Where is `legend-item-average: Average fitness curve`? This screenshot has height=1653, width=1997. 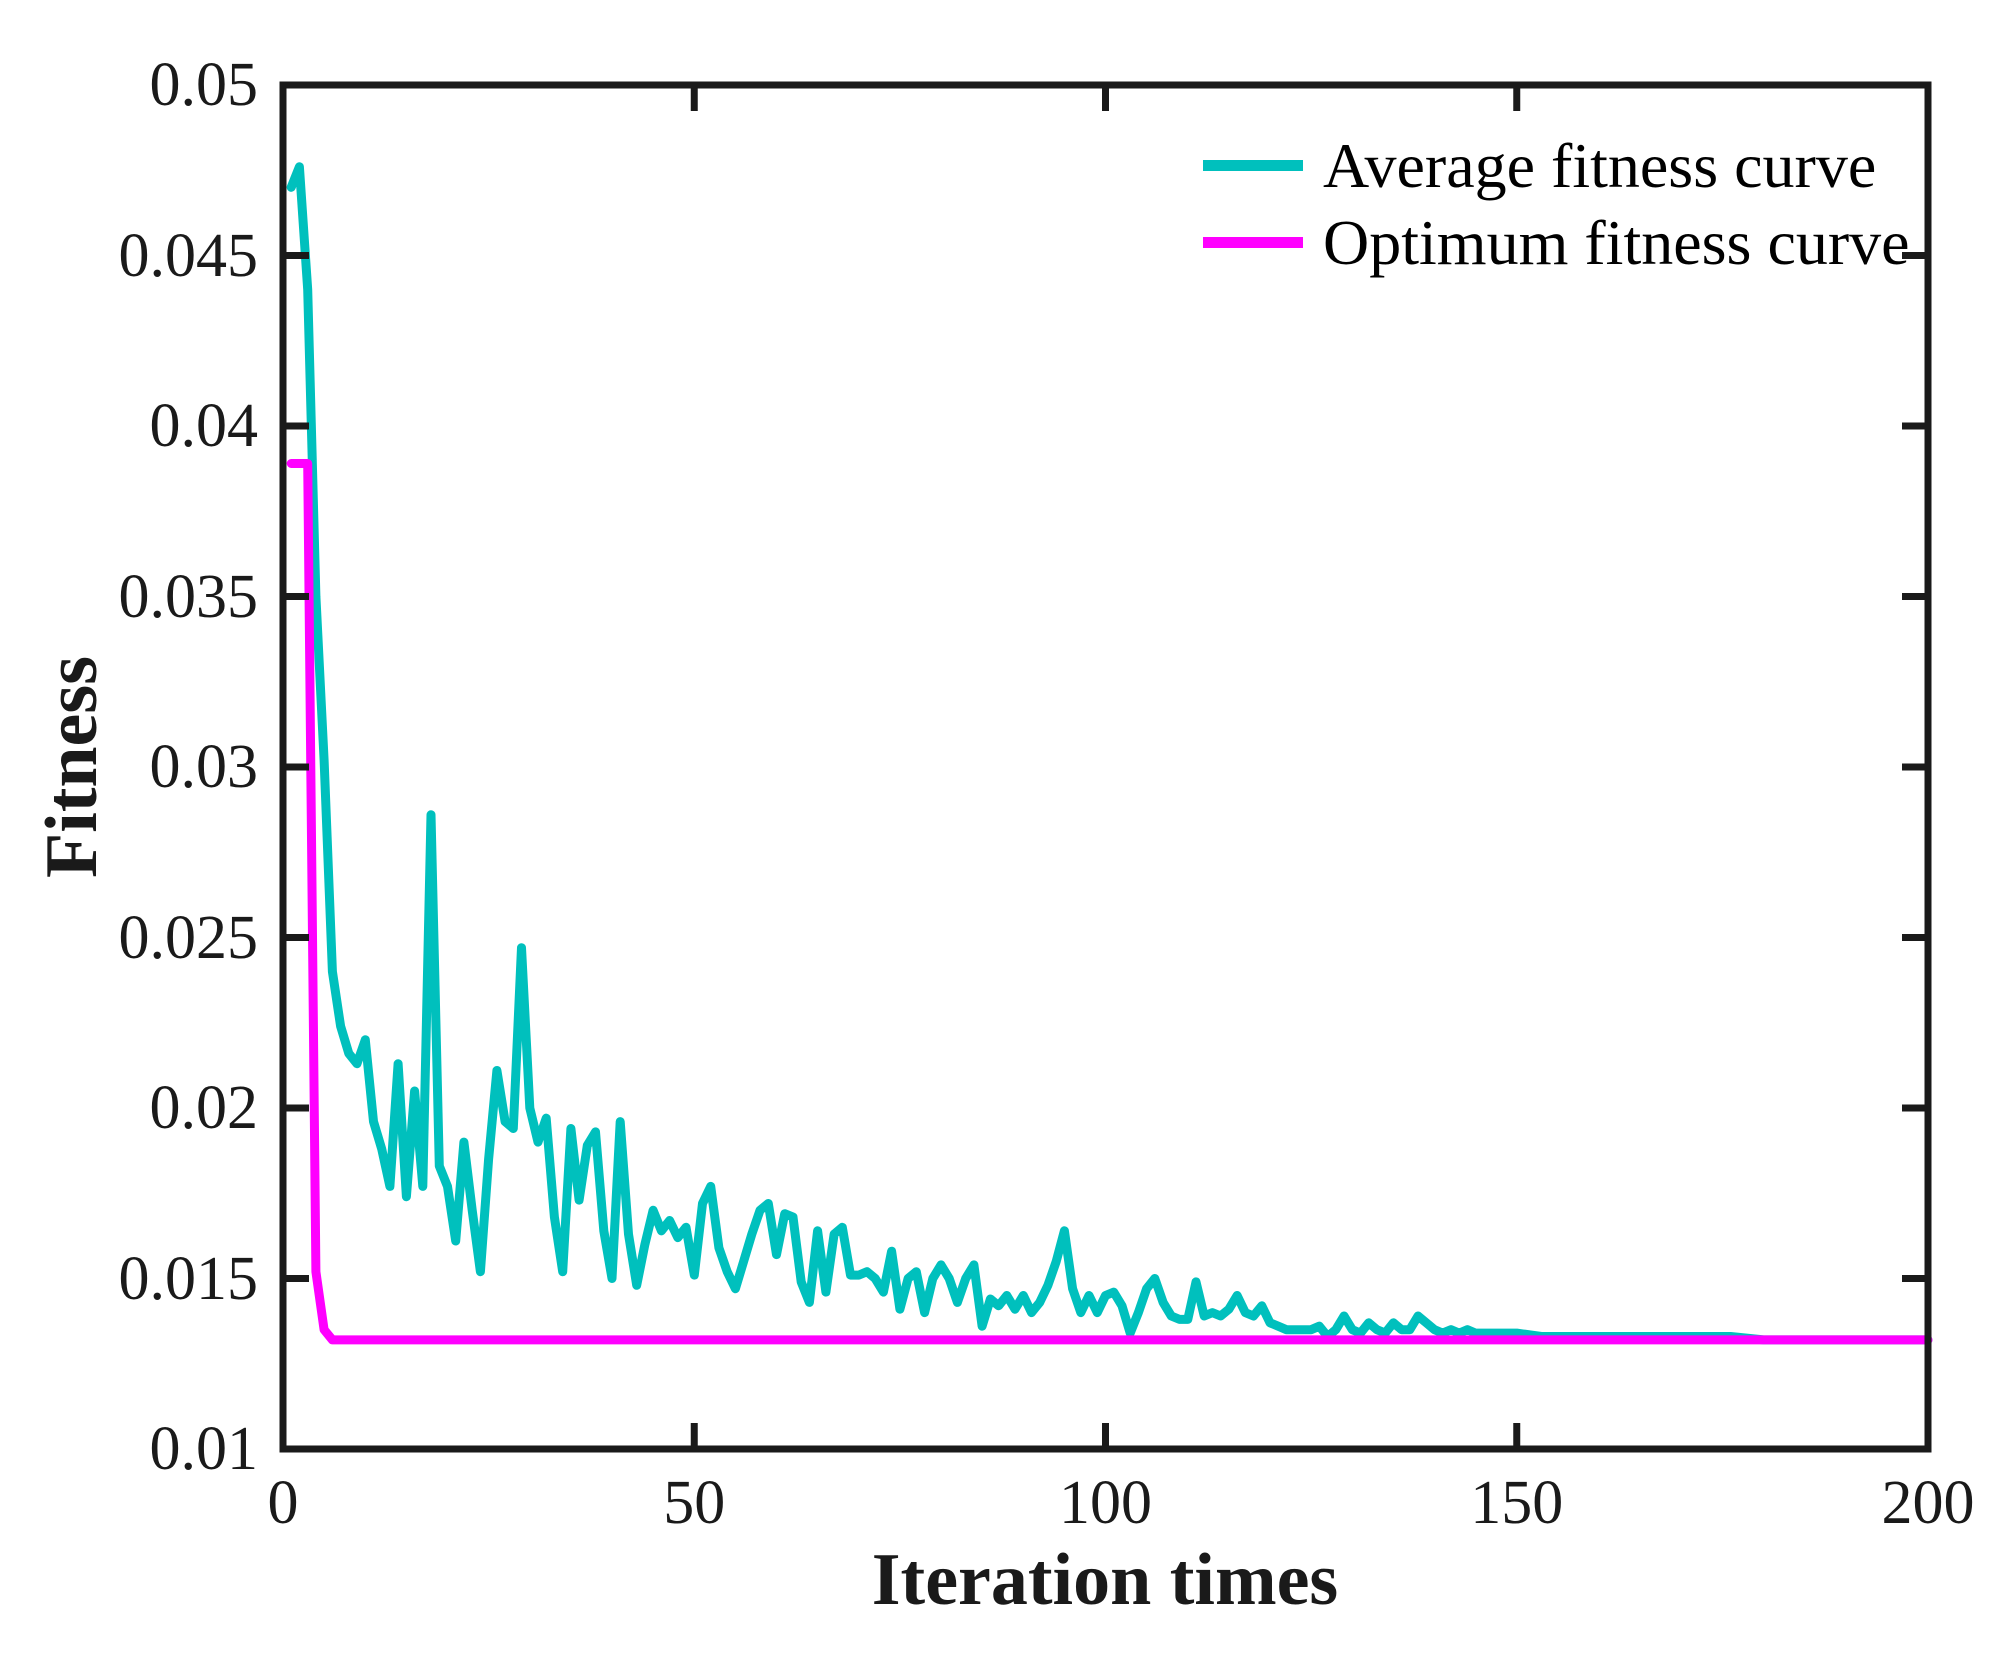
legend-item-average: Average fitness curve is located at coordinates (1556, 165).